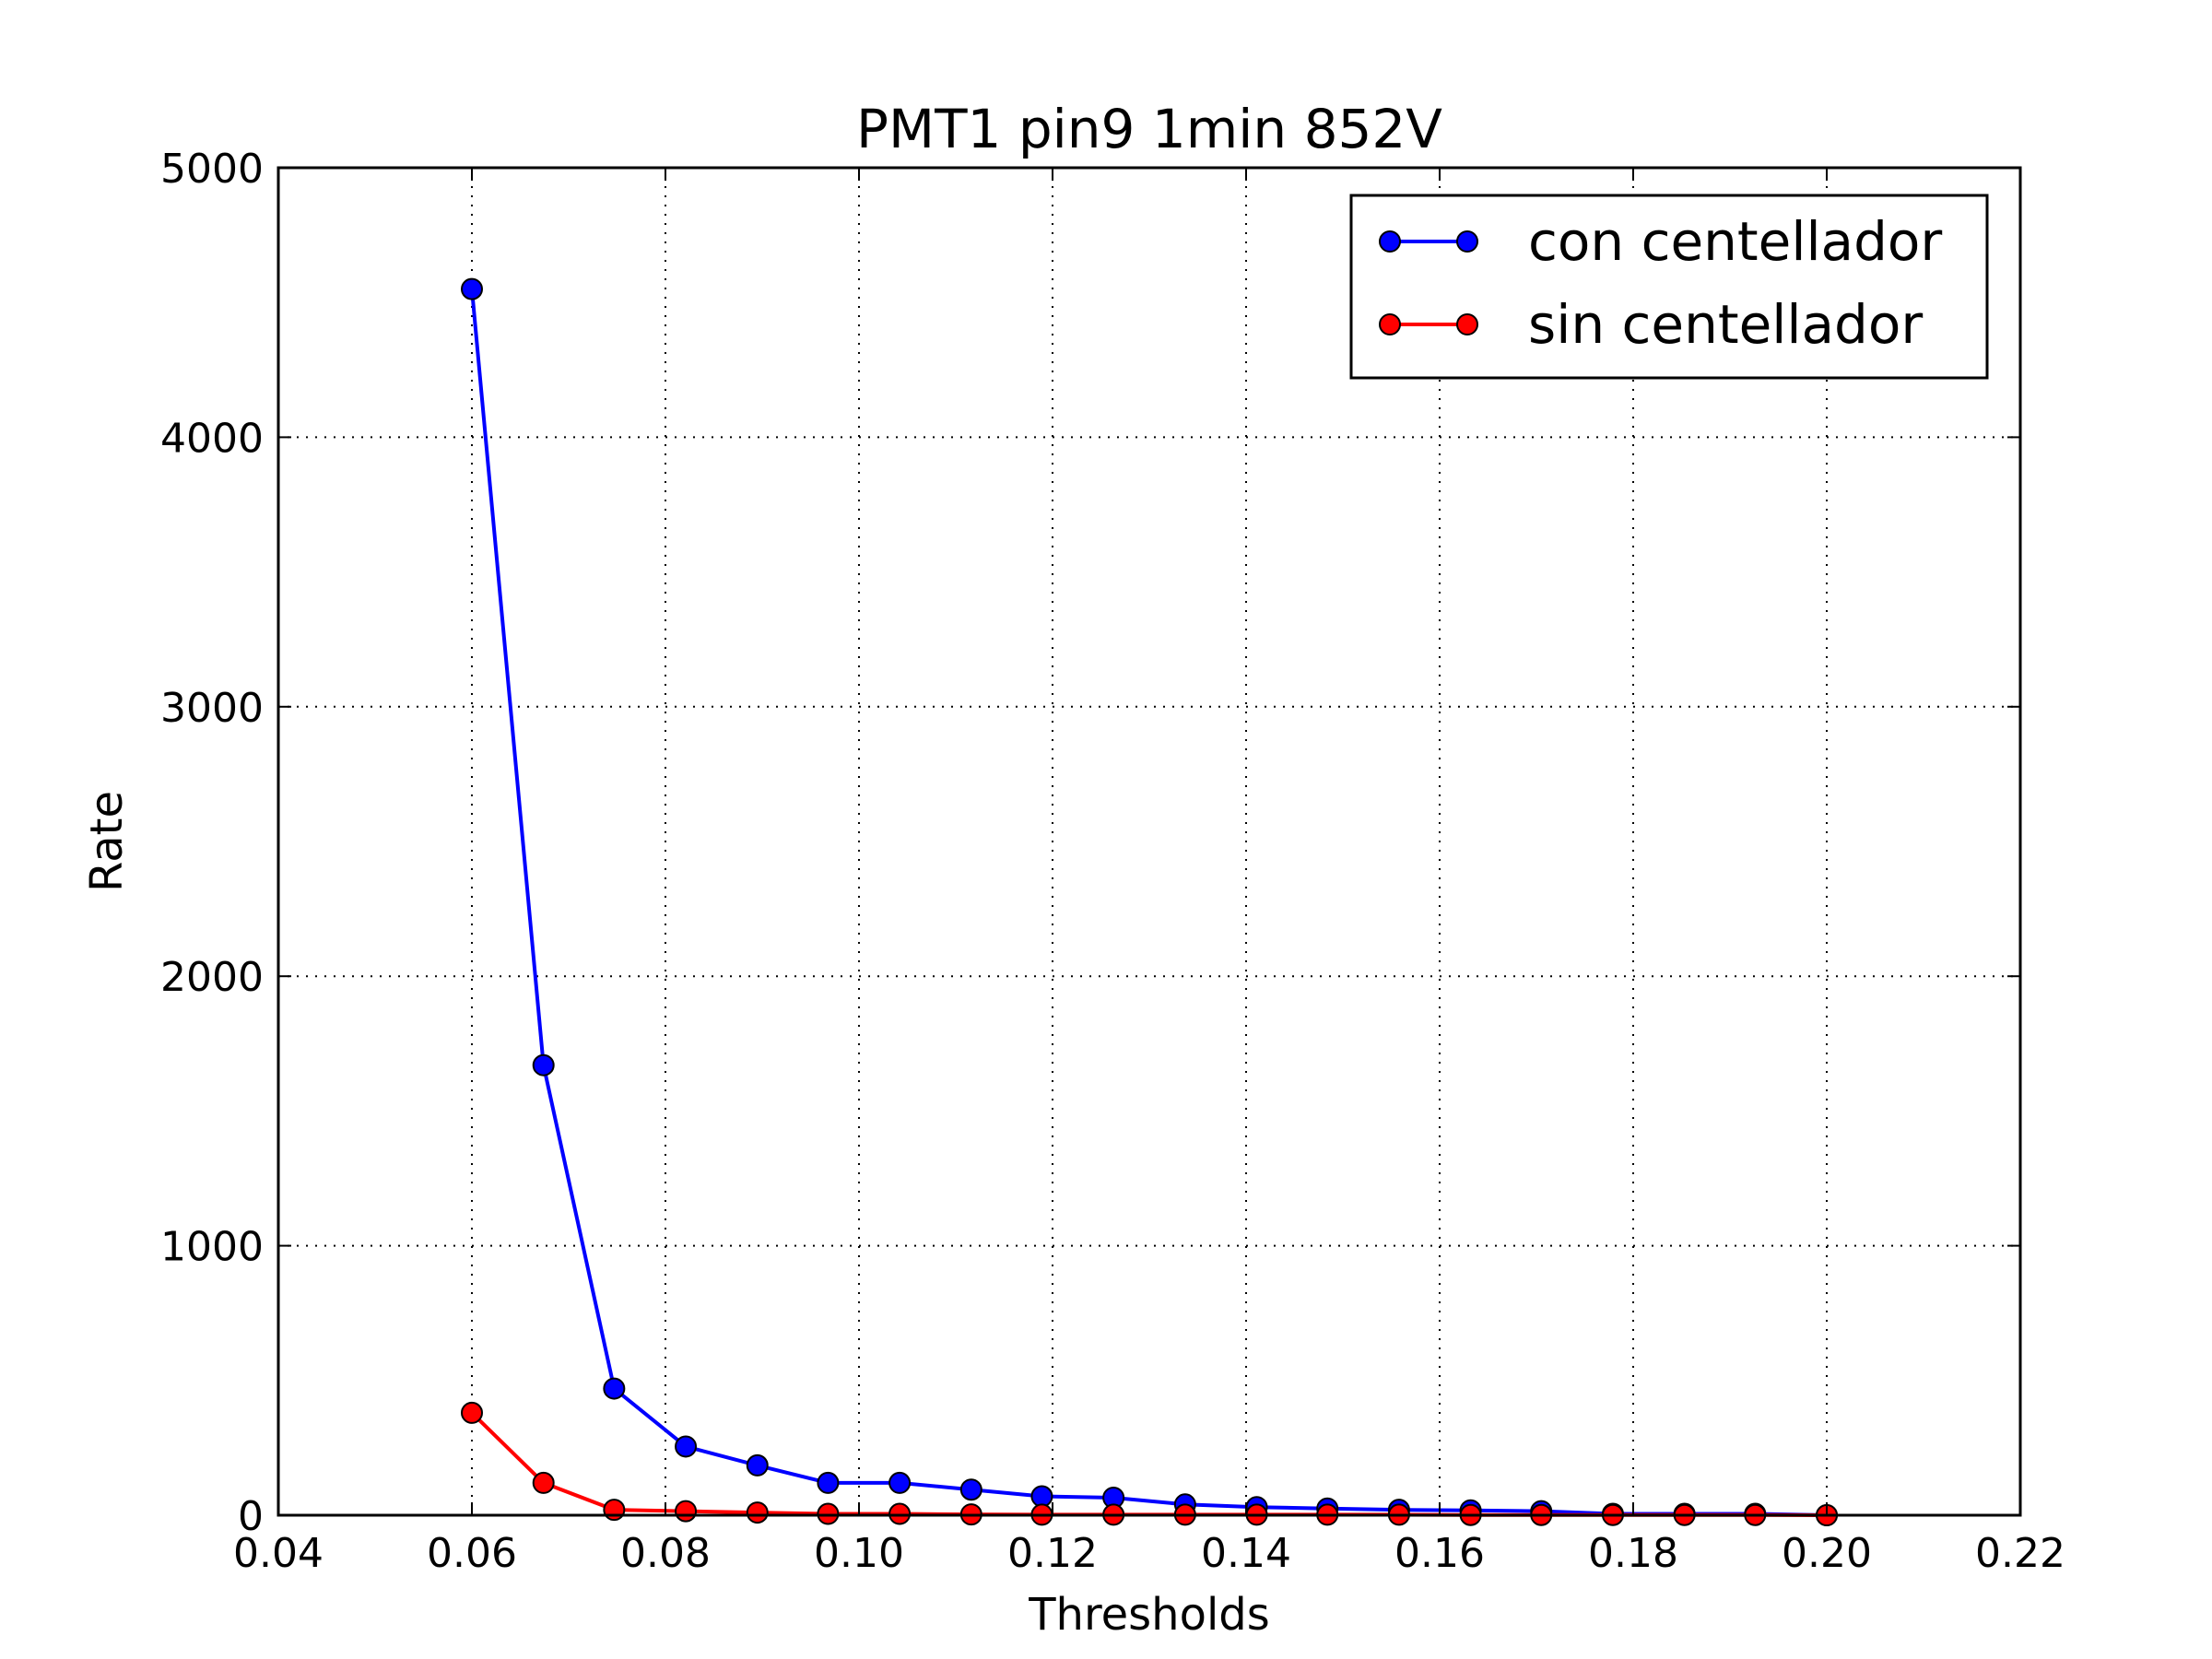  I want to click on y-tick-label: 4000, so click(212, 438).